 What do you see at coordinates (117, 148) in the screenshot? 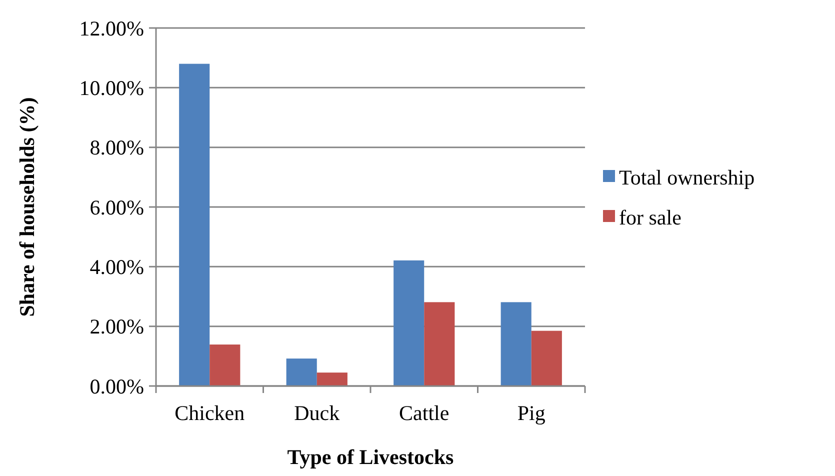
I see `y-tick-label: 8.00%` at bounding box center [117, 148].